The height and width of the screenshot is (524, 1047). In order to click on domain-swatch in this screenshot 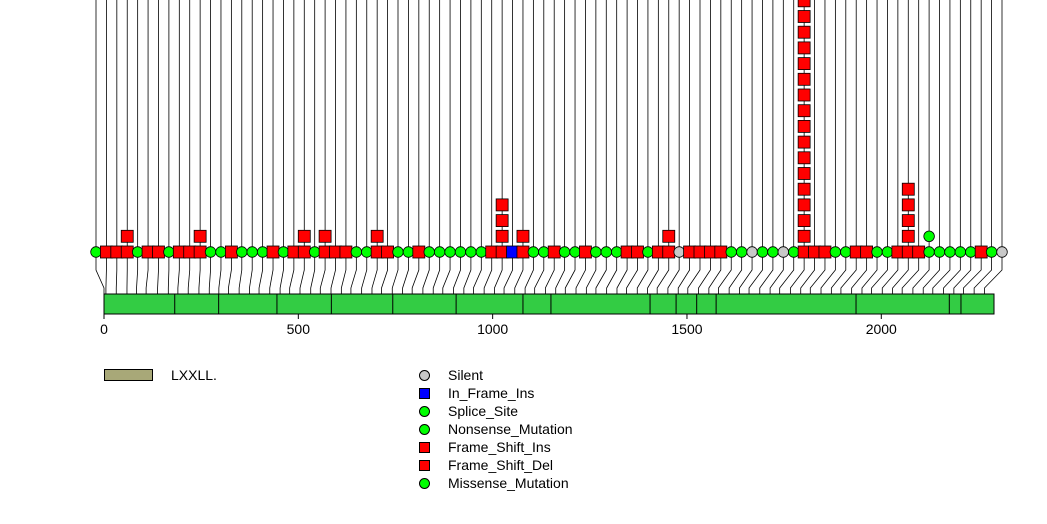, I will do `click(128, 375)`.